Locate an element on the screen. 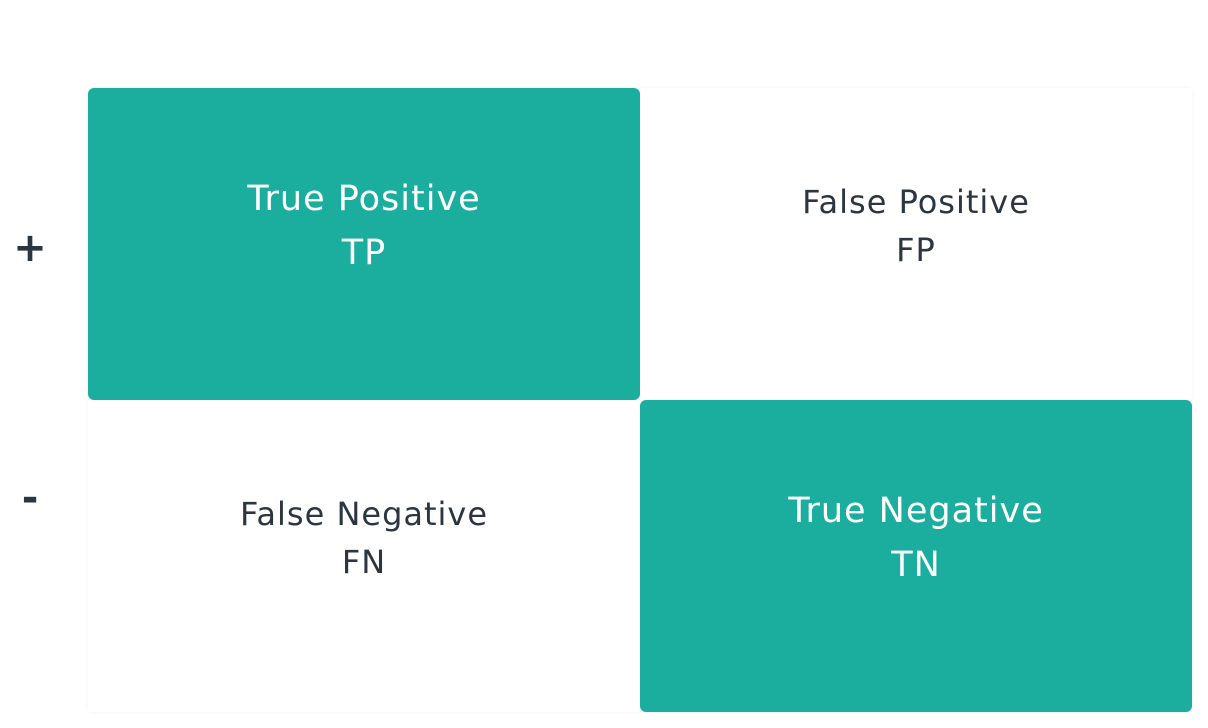 This screenshot has width=1208, height=728. row-label-positive: + is located at coordinates (30, 248).